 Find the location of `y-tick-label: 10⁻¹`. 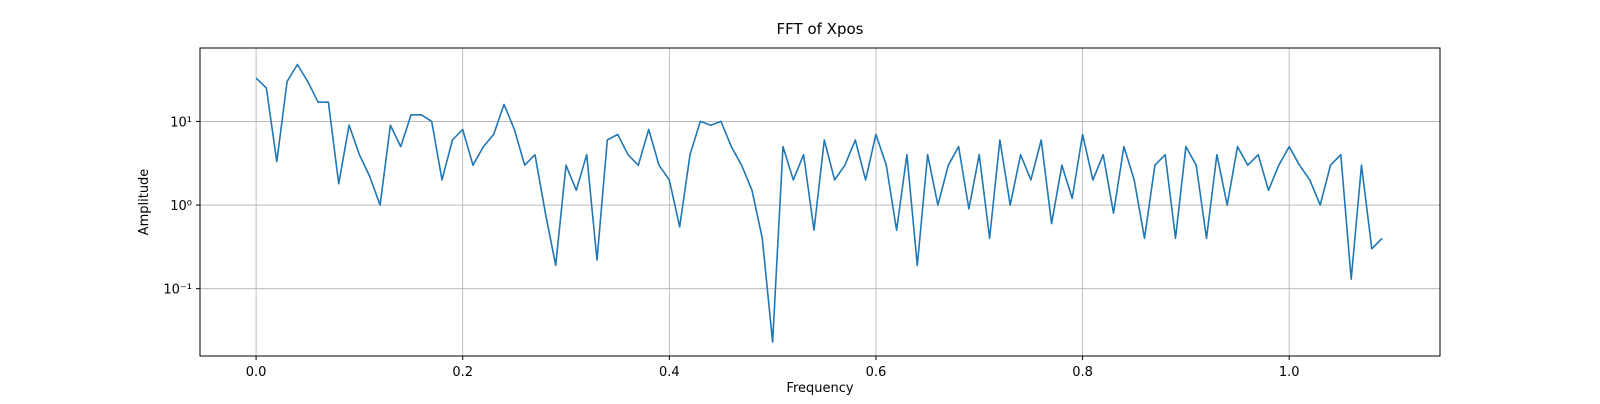

y-tick-label: 10⁻¹ is located at coordinates (177, 290).